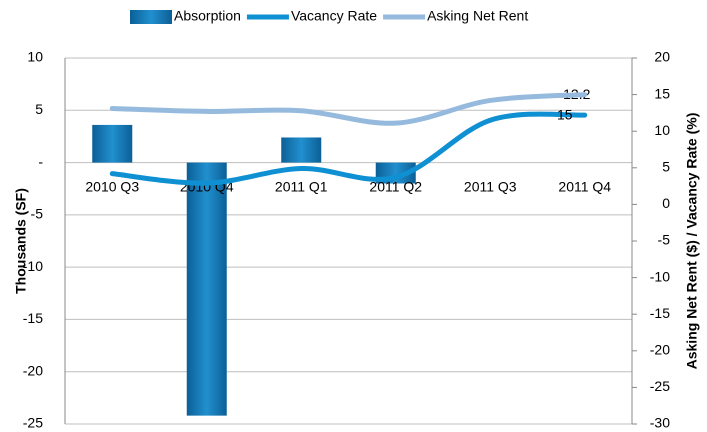 Image resolution: width=707 pixels, height=432 pixels. Describe the element at coordinates (33, 423) in the screenshot. I see `y-tick-label: -25` at that location.